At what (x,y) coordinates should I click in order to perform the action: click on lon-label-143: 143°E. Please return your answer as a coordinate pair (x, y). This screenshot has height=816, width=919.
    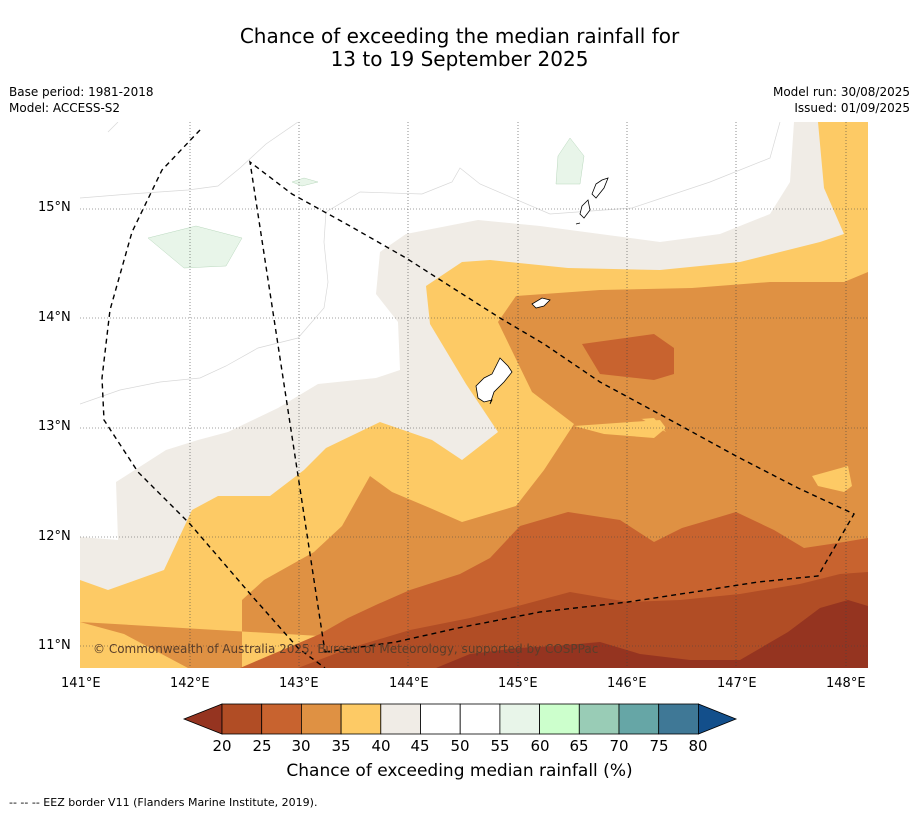
    Looking at the image, I should click on (299, 683).